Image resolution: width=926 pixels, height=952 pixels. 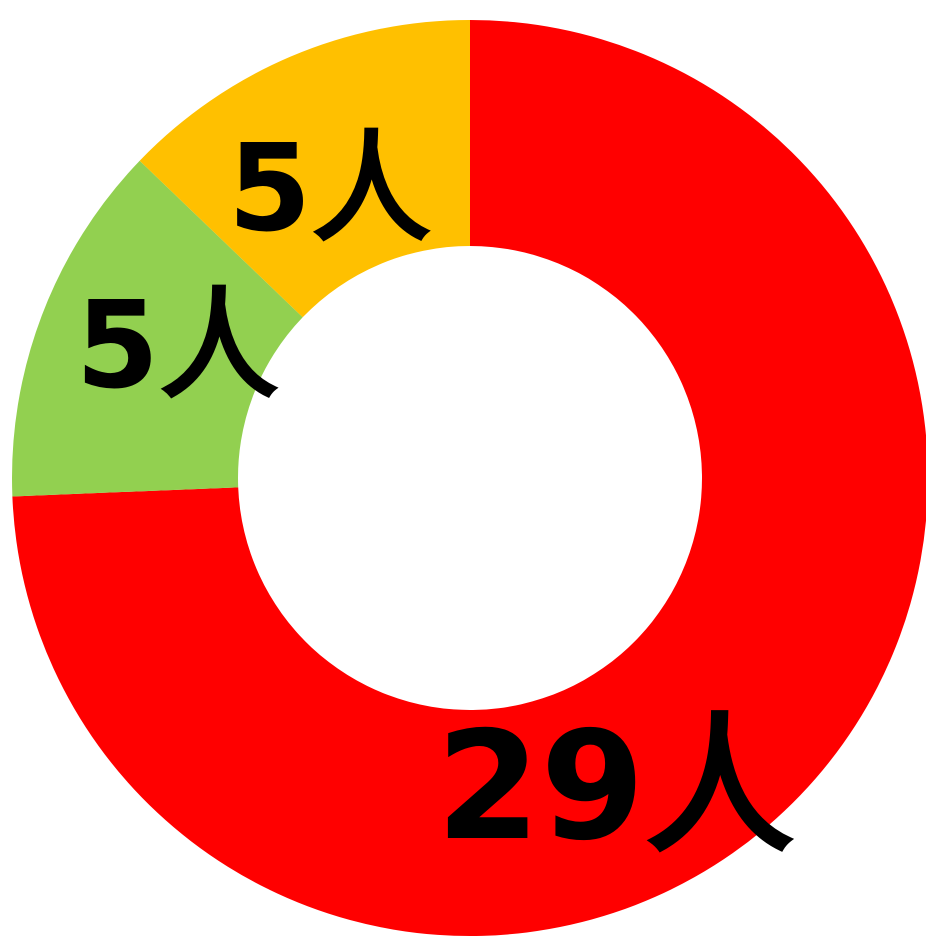 What do you see at coordinates (330, 189) in the screenshot?
I see `slice-label-2: 5人` at bounding box center [330, 189].